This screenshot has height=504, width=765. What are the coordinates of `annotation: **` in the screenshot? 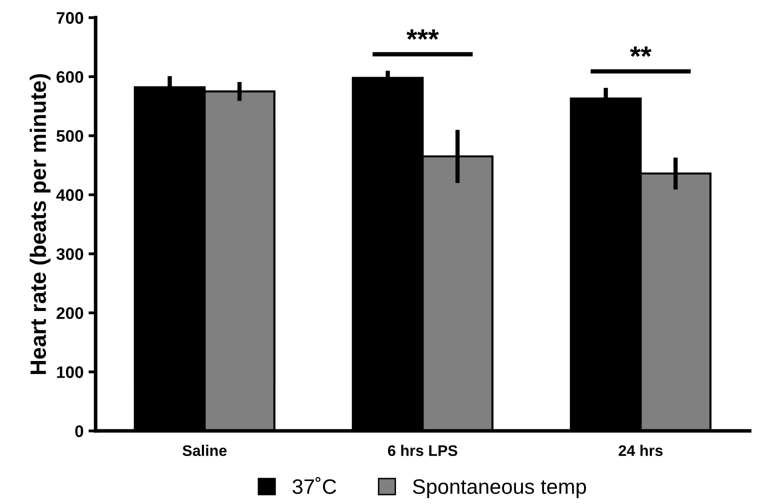 It's located at (641, 51).